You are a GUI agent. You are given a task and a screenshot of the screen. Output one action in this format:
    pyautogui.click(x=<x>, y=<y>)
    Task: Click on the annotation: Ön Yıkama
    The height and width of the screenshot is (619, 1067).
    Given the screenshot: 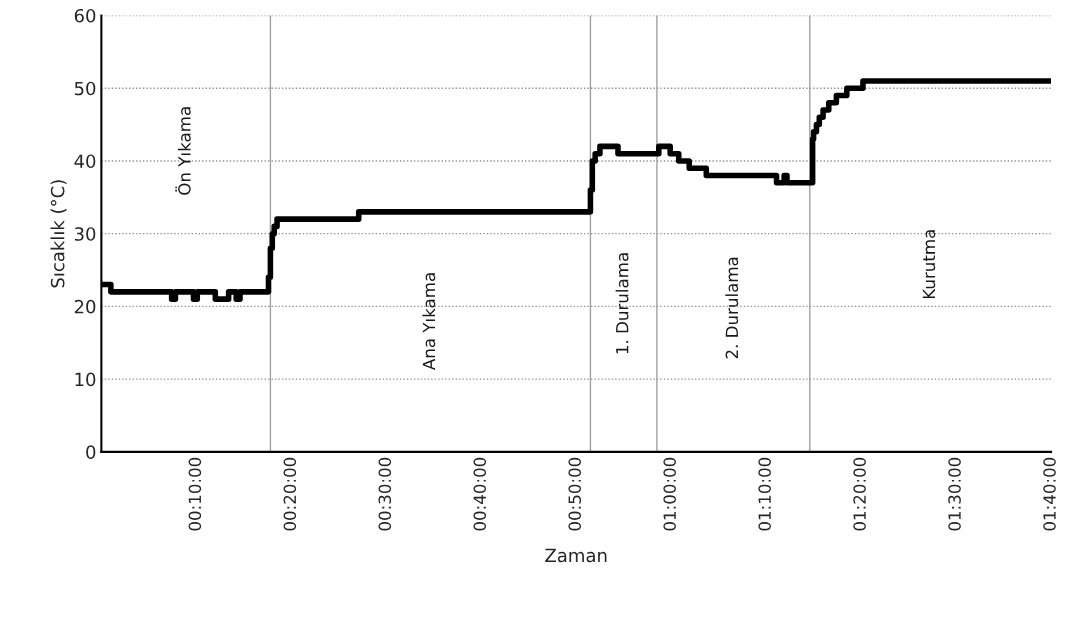 What is the action you would take?
    pyautogui.click(x=183, y=151)
    